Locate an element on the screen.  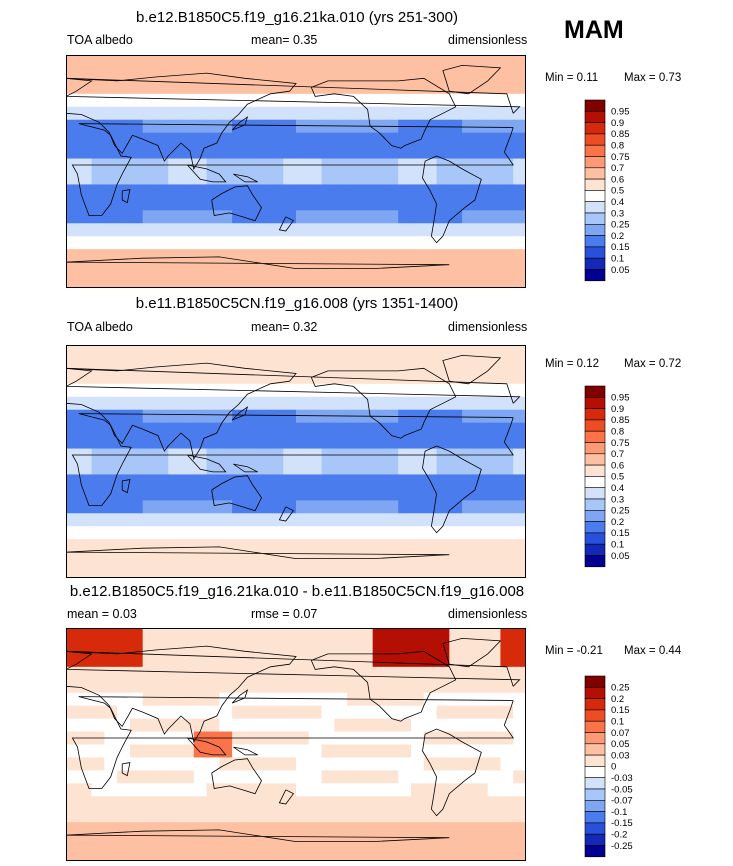
coastline is located at coordinates (472, 652).